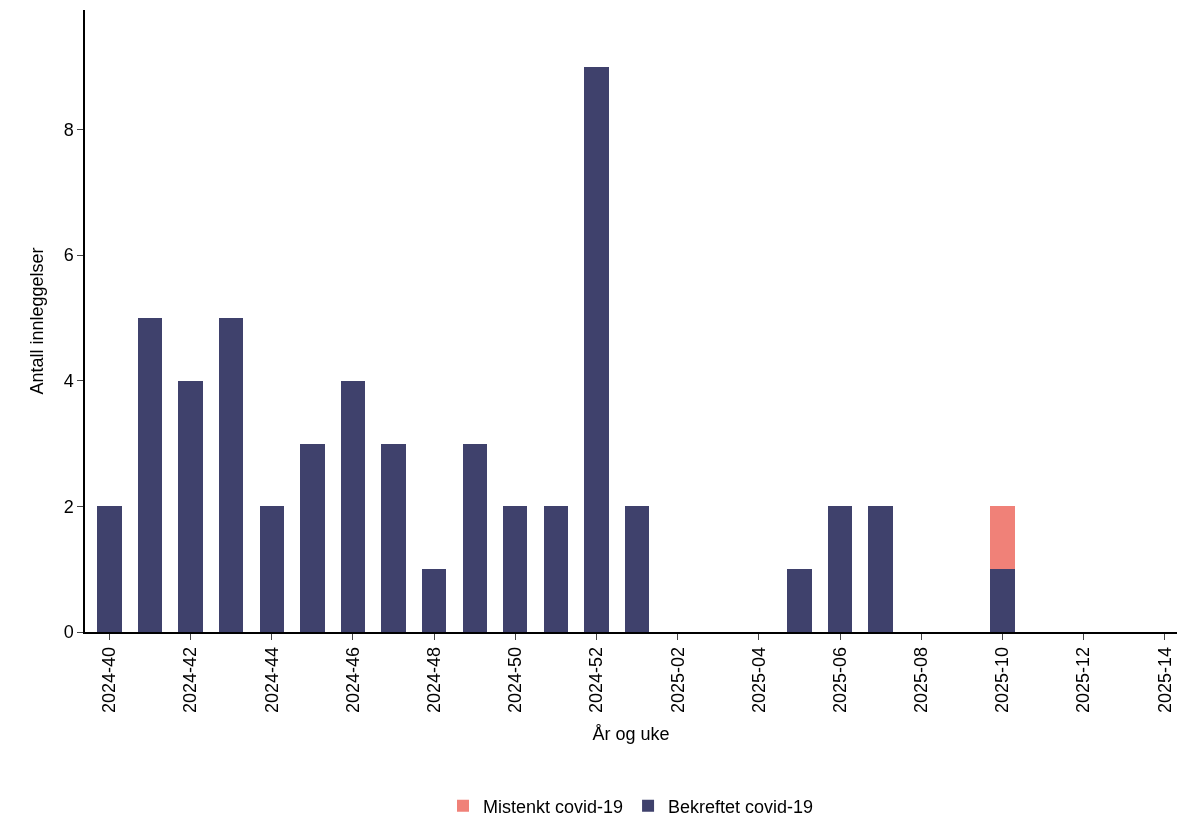 Image resolution: width=1187 pixels, height=834 pixels. I want to click on x-tick-label: 2024-40, so click(109, 680).